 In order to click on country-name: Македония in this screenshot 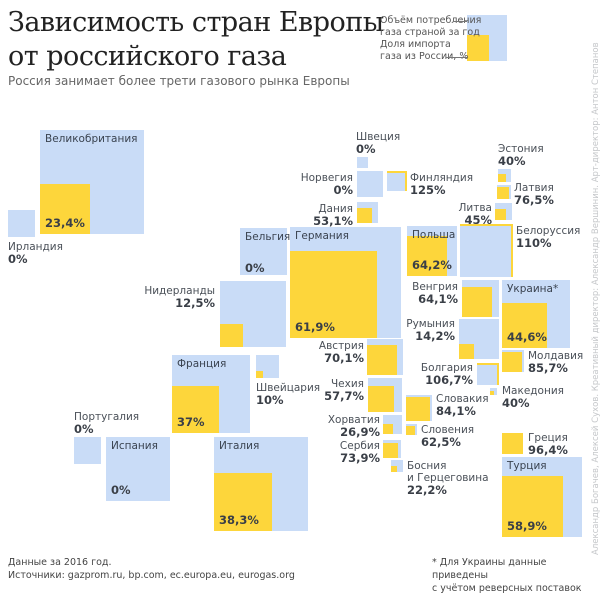, I will do `click(533, 391)`.